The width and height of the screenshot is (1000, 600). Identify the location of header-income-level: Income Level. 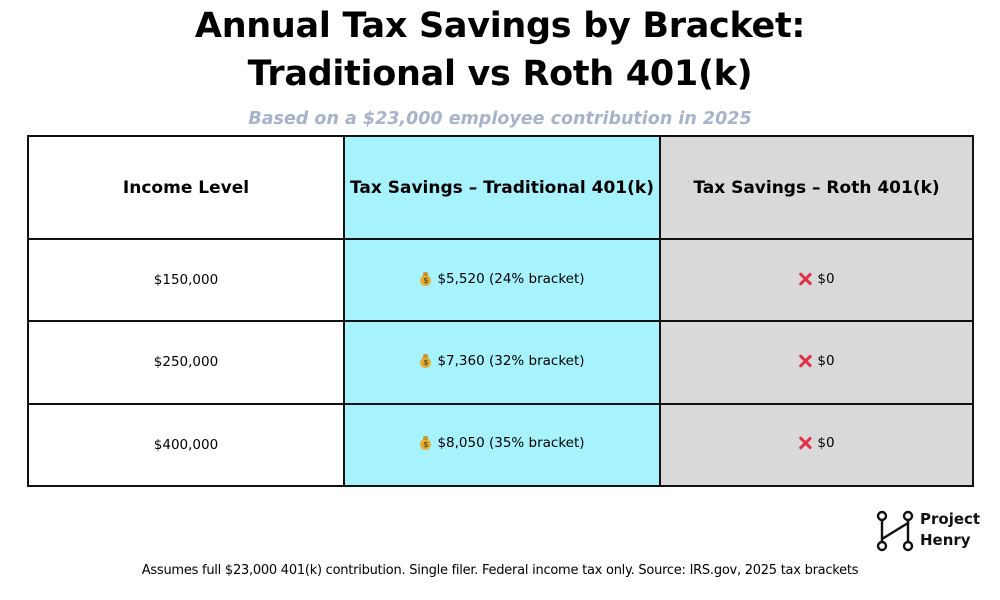
(186, 187).